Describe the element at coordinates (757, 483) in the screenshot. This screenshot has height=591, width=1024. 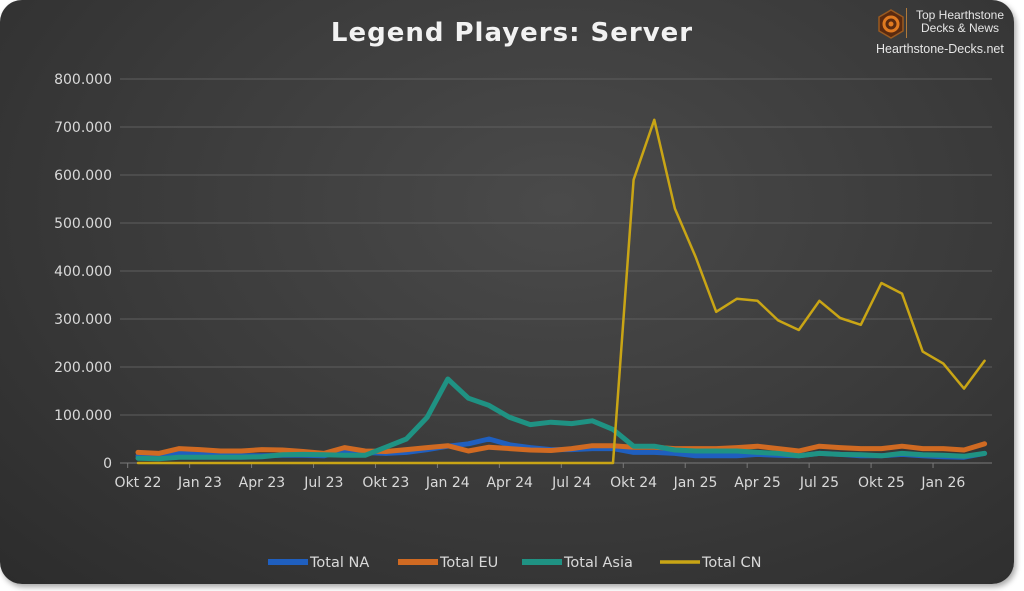
I see `x-tick-label: Apr 25` at that location.